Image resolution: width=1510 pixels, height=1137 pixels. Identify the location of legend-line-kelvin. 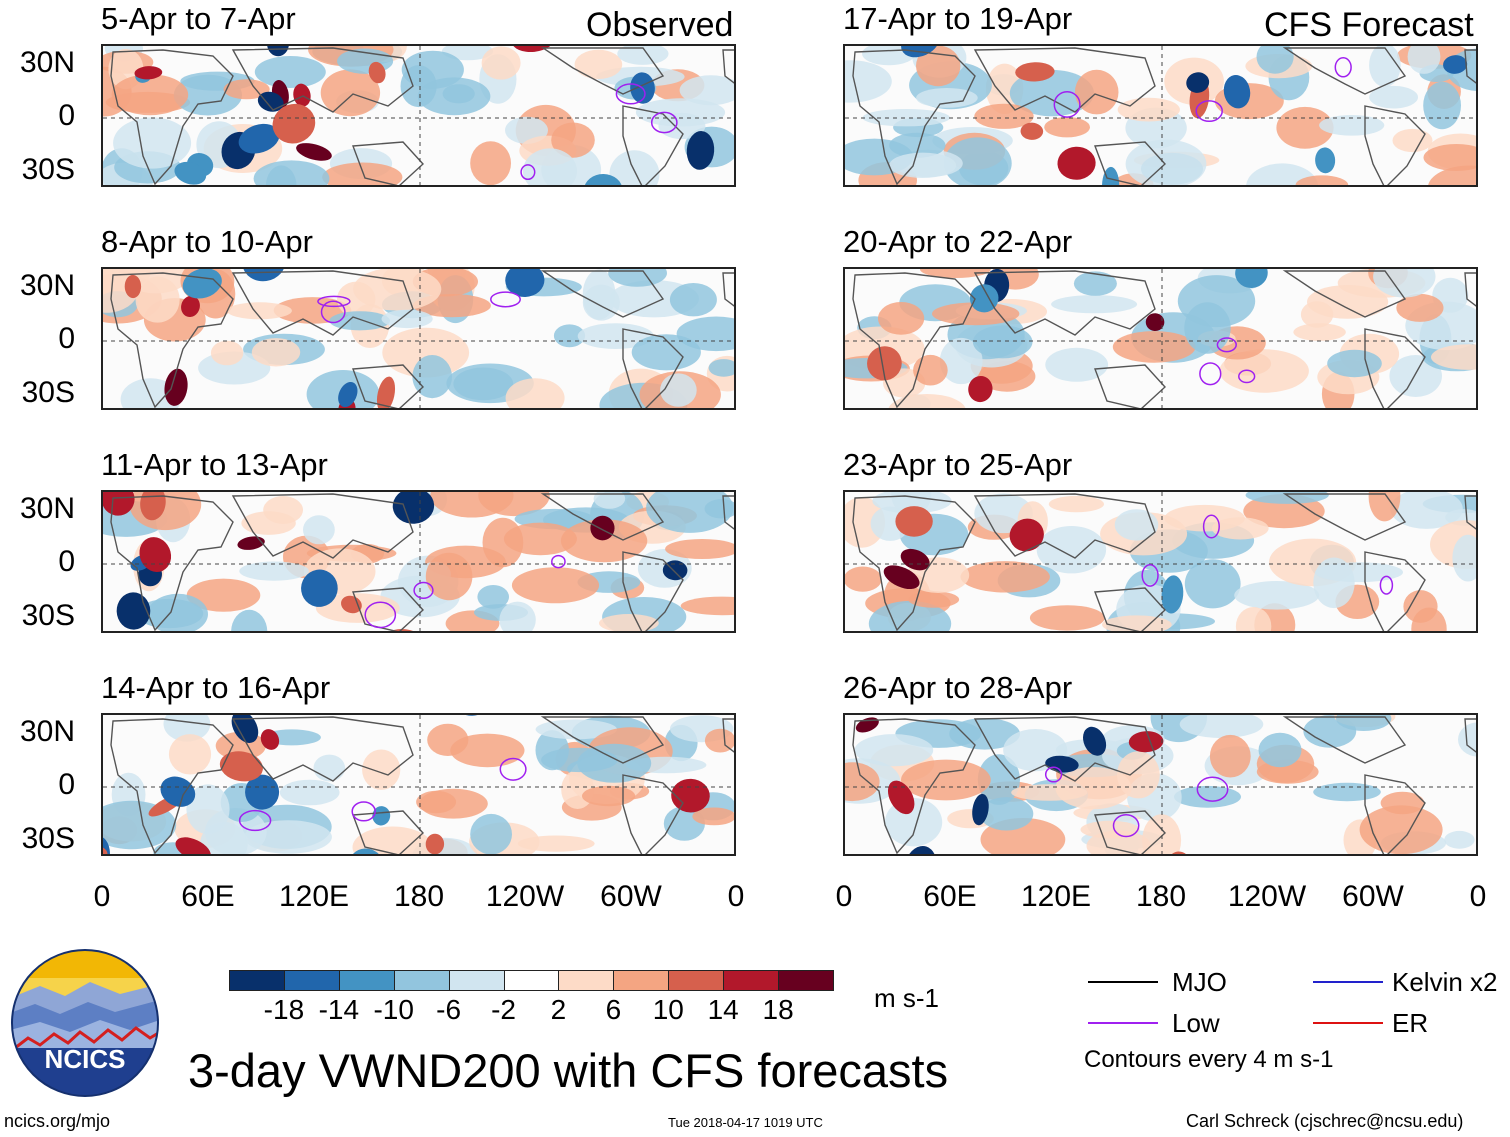
(1348, 982).